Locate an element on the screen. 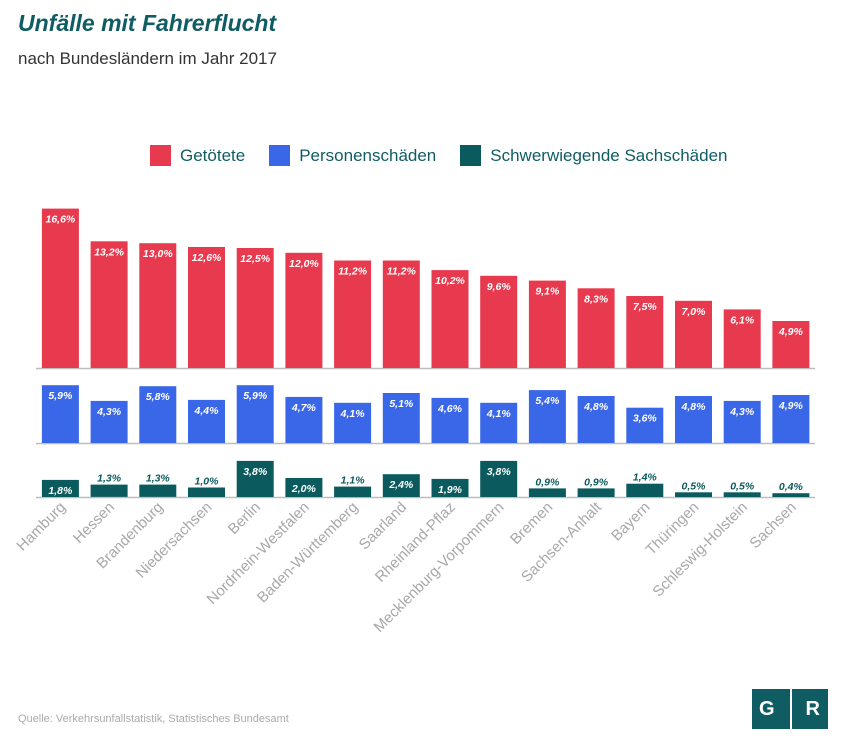 This screenshot has width=850, height=751. data-label-s1-2: 5,8% is located at coordinates (158, 397).